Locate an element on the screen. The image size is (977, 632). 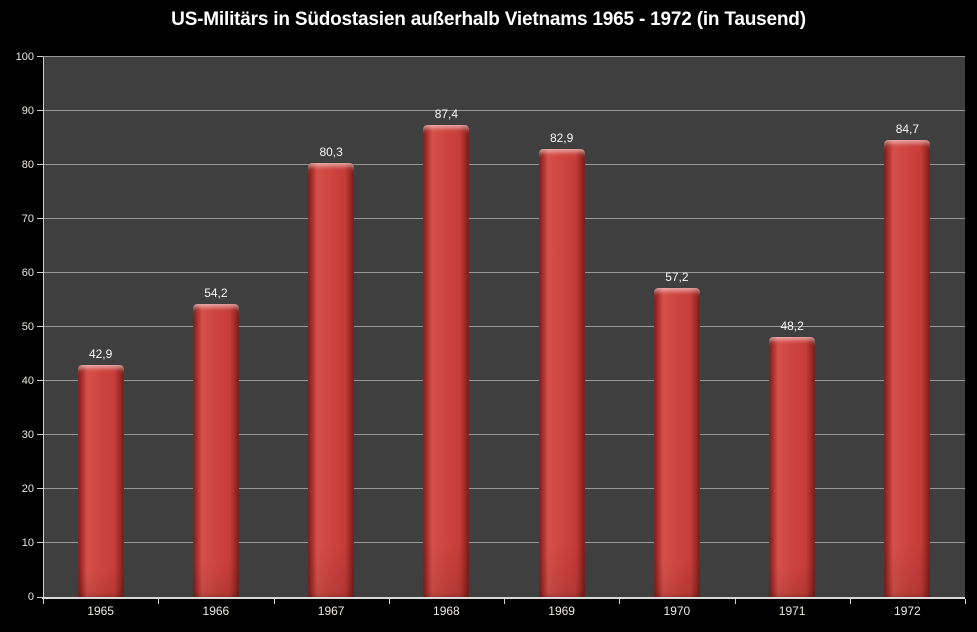
y-axis-tick-label-50: 50 is located at coordinates (27, 327).